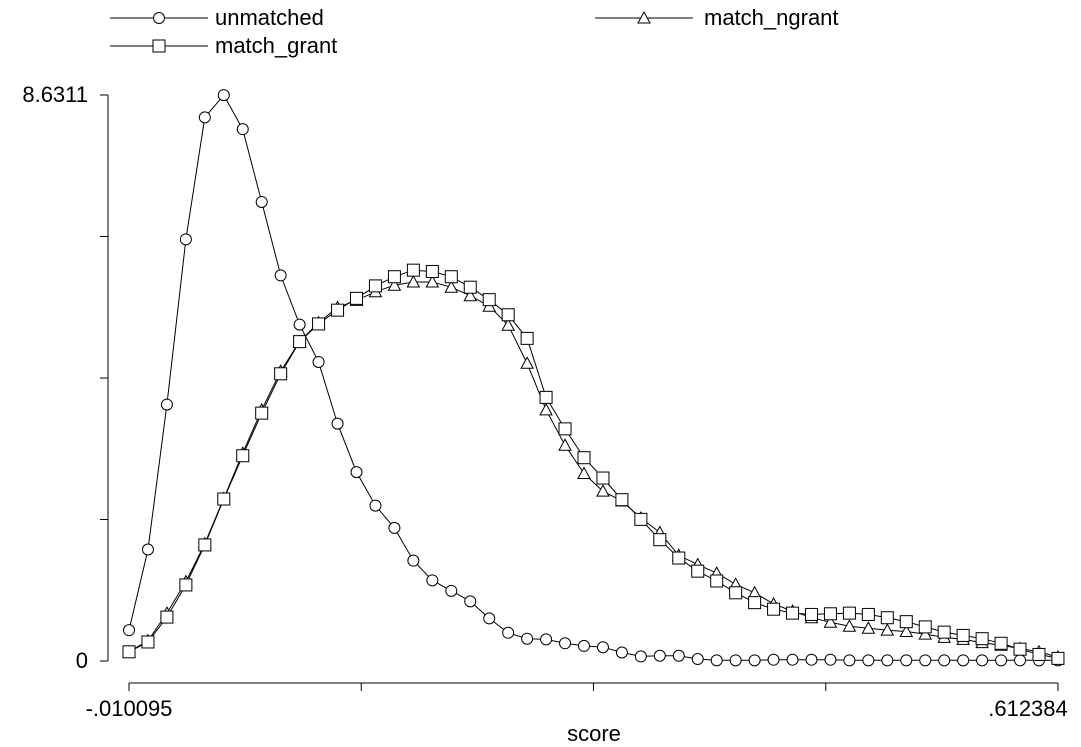  Describe the element at coordinates (644, 17) in the screenshot. I see `legend-marker-match-ngrant` at that location.